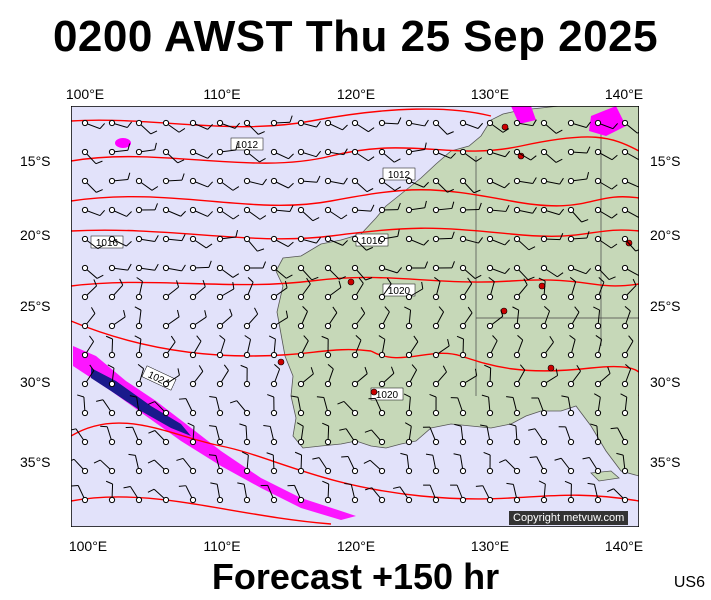 The image size is (711, 600). Describe the element at coordinates (35, 235) in the screenshot. I see `lat-label-left: 20°S` at that location.